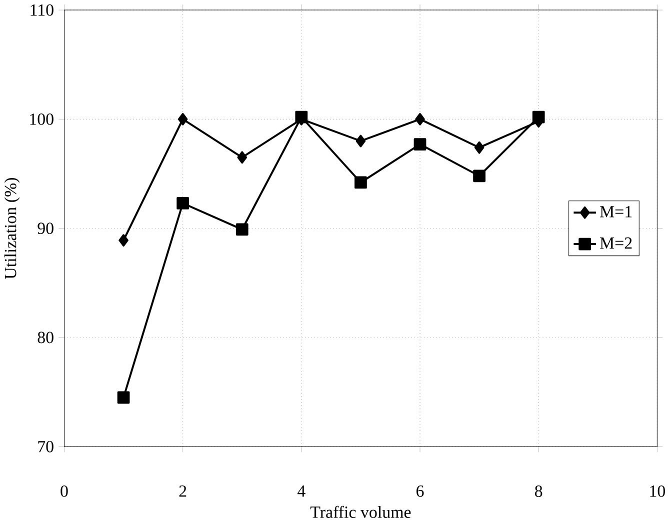 This screenshot has height=522, width=670. I want to click on x-tick-label: 0, so click(64, 491).